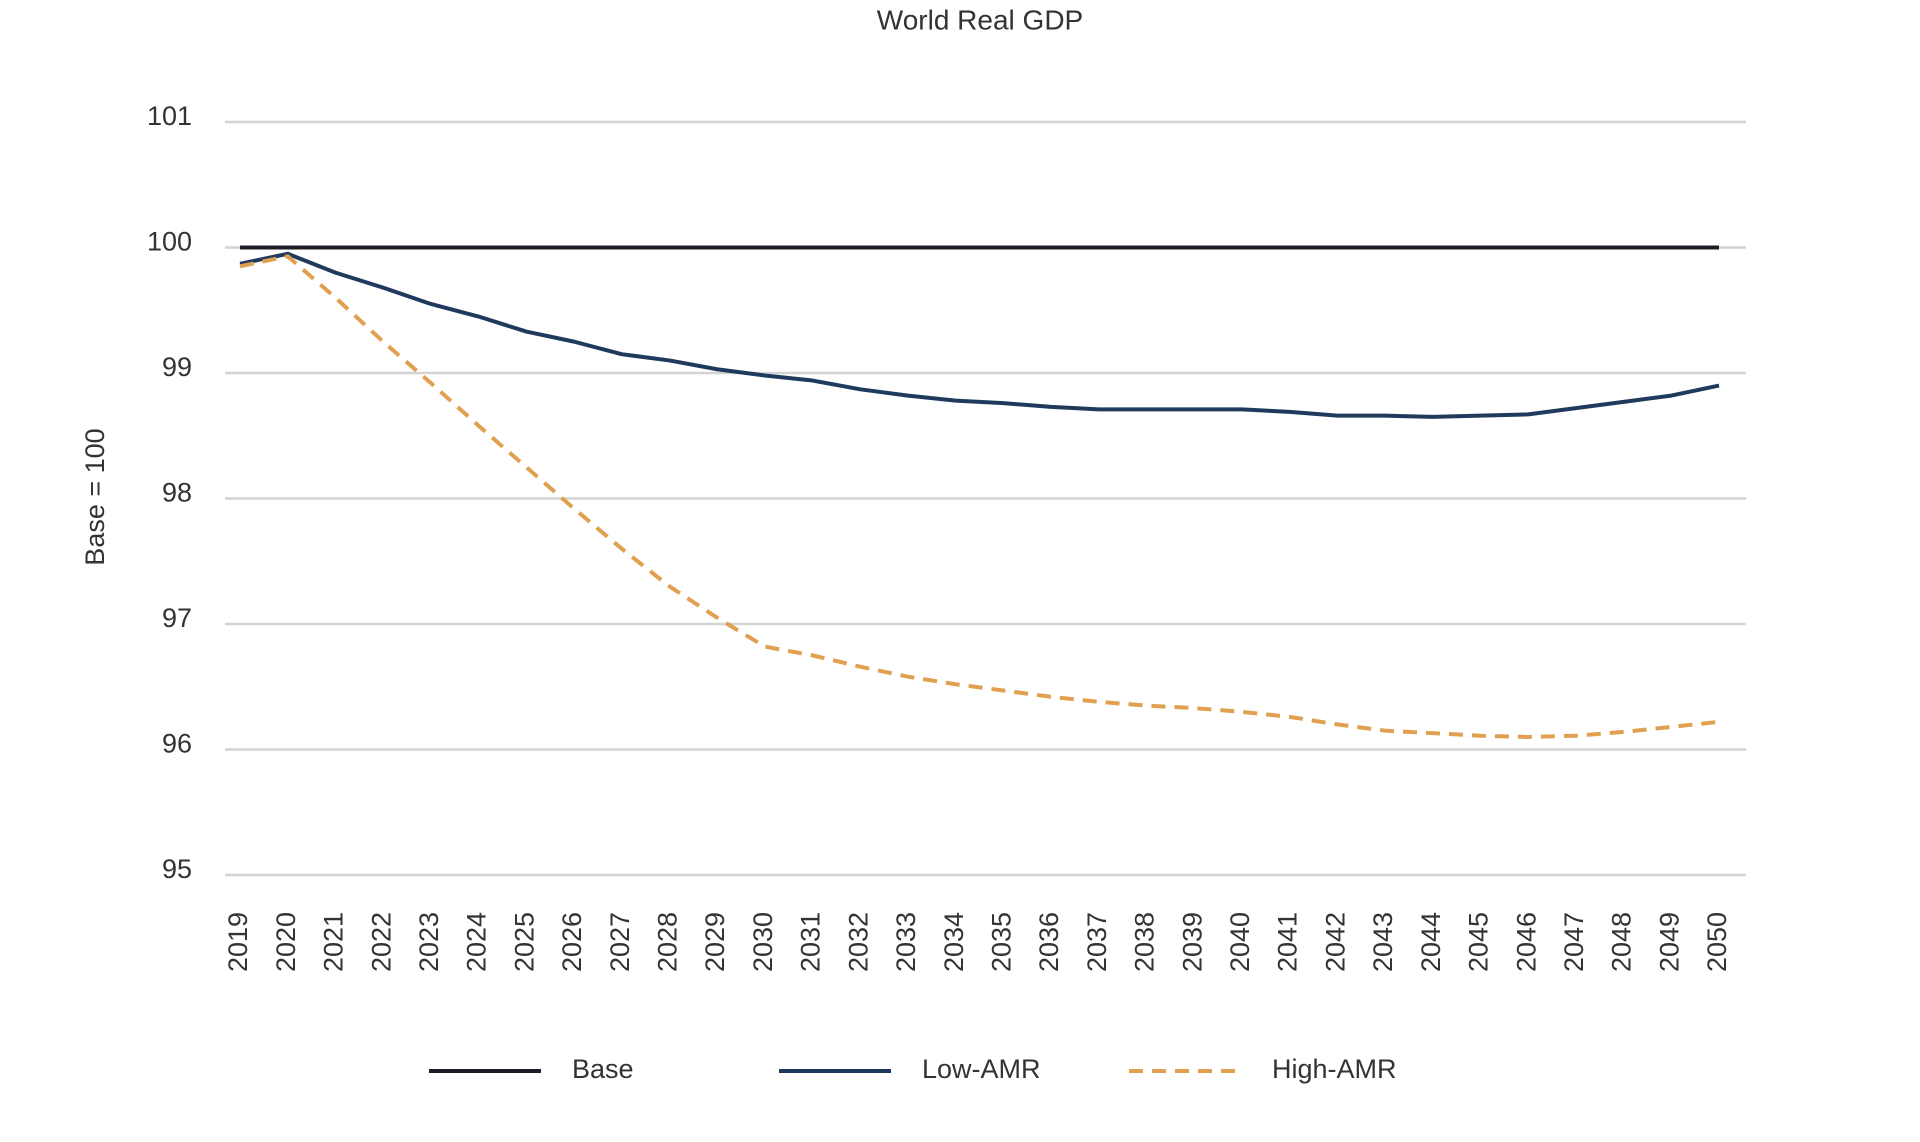 This screenshot has height=1142, width=1920. I want to click on x-tick-label: 2022, so click(381, 942).